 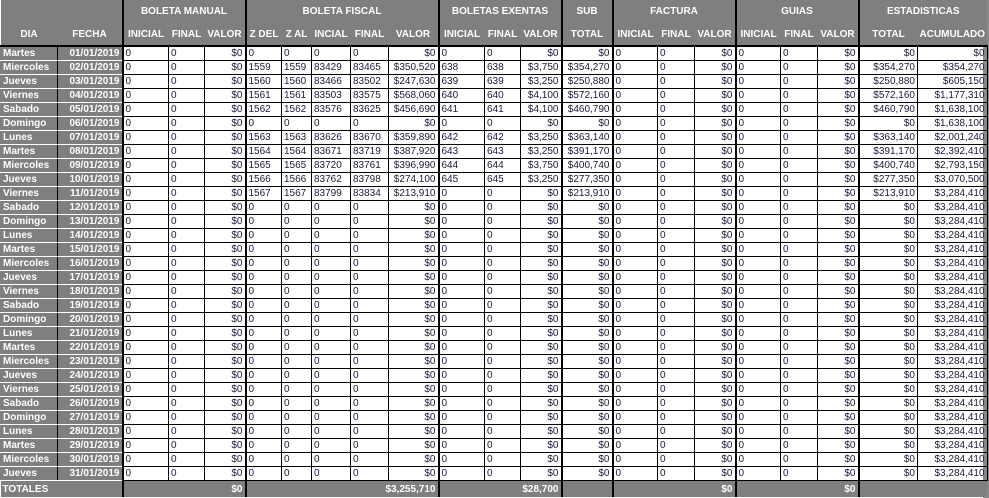 What do you see at coordinates (502, 109) in the screenshot?
I see `cell-be-final: 641` at bounding box center [502, 109].